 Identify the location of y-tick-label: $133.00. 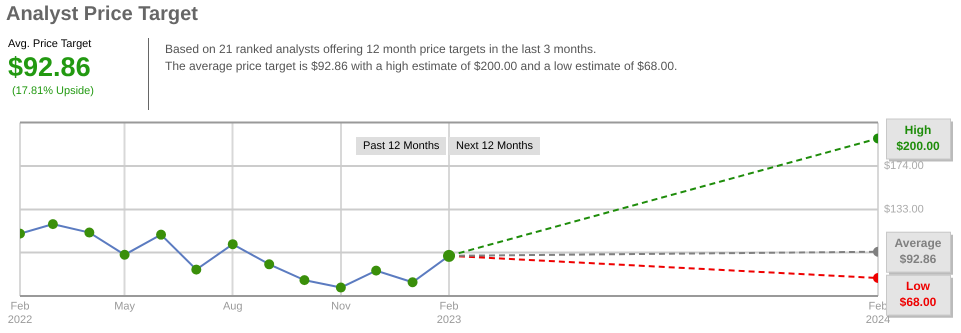
(904, 209).